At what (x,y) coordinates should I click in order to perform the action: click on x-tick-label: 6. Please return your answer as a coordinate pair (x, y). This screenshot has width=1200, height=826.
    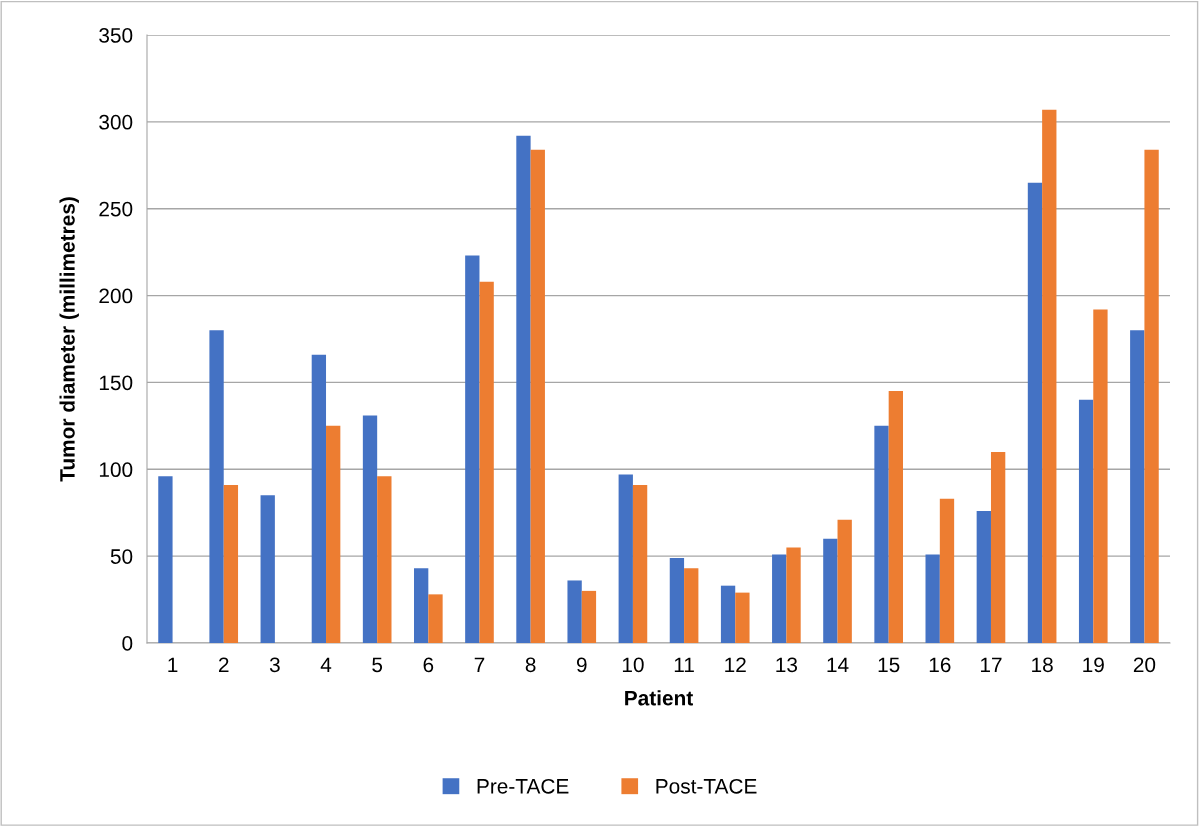
    Looking at the image, I should click on (428, 665).